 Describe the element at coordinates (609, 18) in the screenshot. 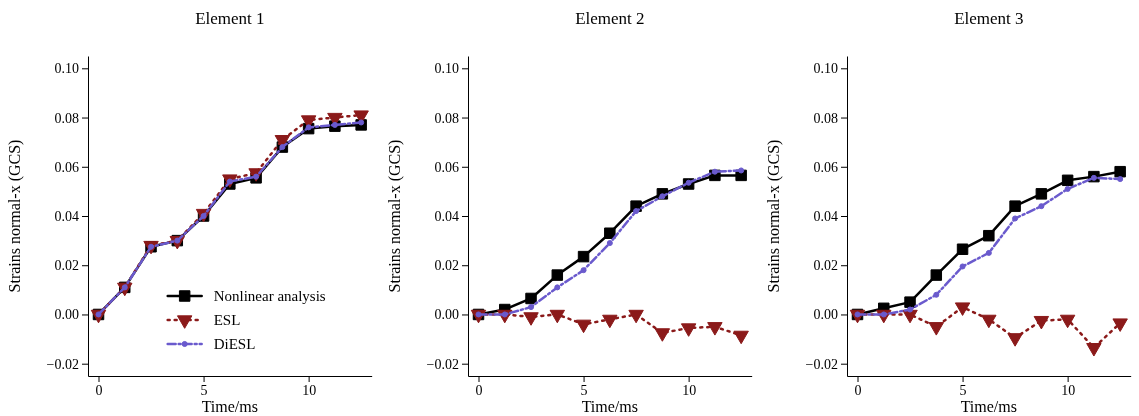

I see `chart-title: Element 2` at that location.